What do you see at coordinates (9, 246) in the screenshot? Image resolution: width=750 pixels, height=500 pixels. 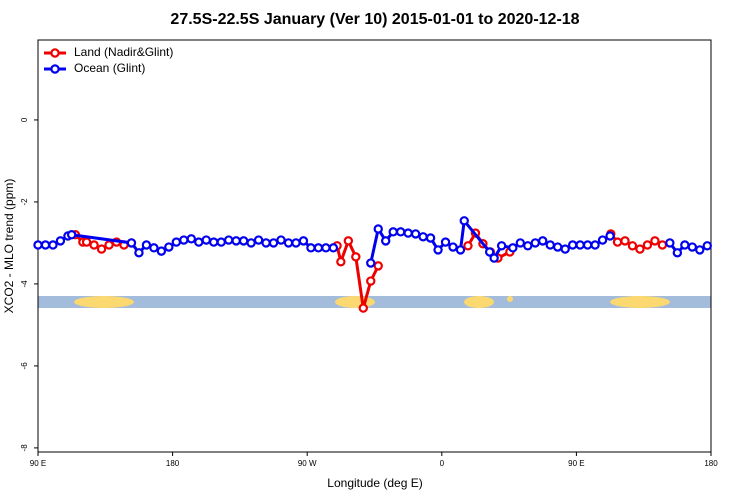 I see `y-axis-label: XCO2 - MLO trend (ppm)` at bounding box center [9, 246].